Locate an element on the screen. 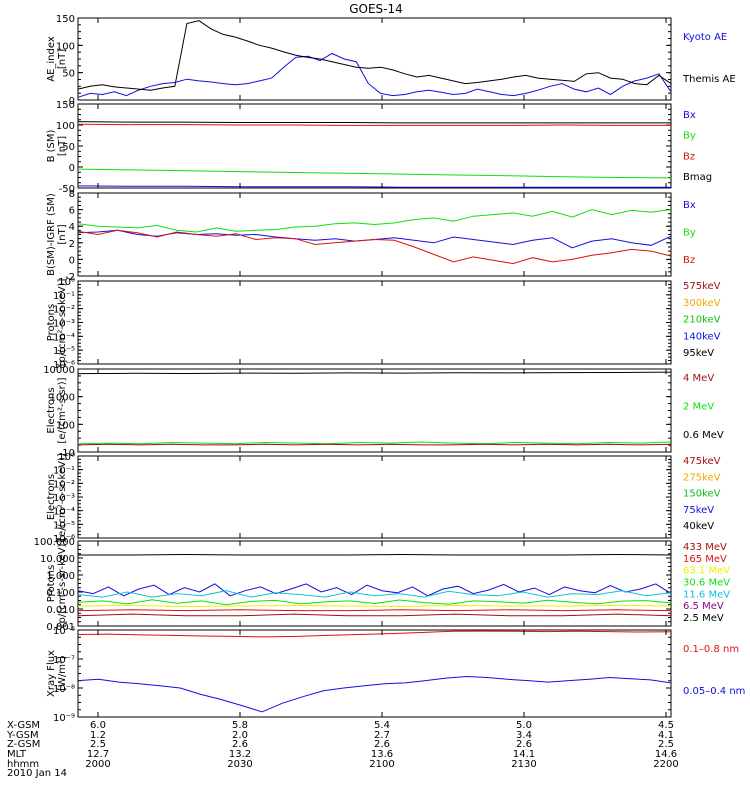 The image size is (750, 800). series-kyoto-ae is located at coordinates (374, 75).